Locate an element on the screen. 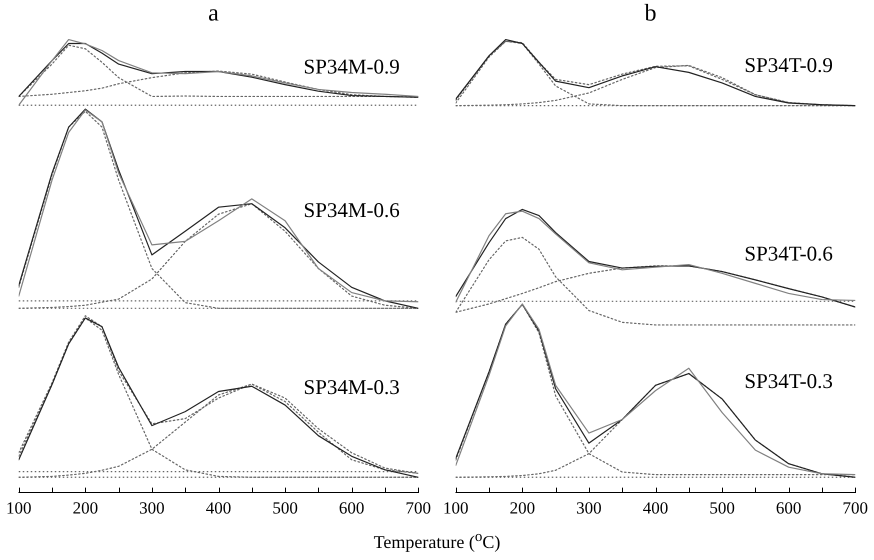 The image size is (874, 560). series-label: SP34M-0.3 is located at coordinates (352, 387).